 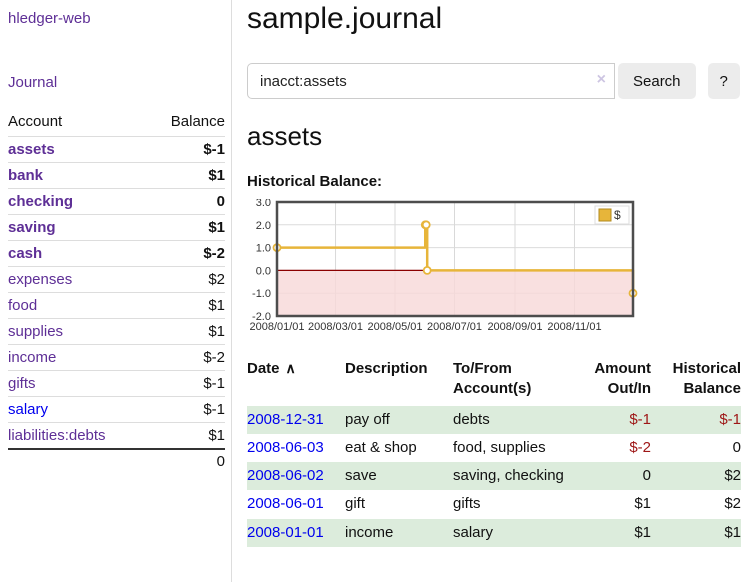 I want to click on transaction-description: income, so click(x=369, y=532).